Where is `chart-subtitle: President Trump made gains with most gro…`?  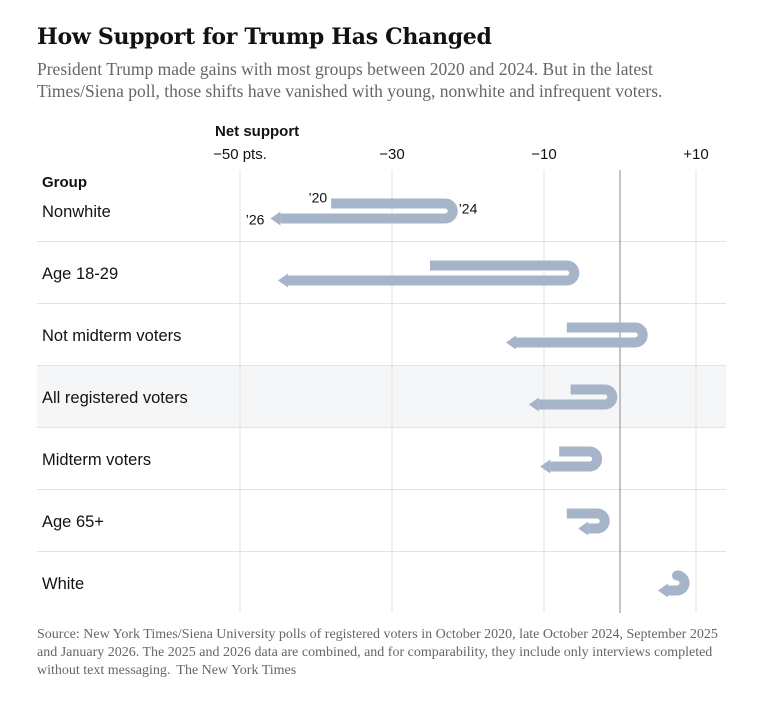
chart-subtitle: President Trump made gains with most gro… is located at coordinates (350, 80).